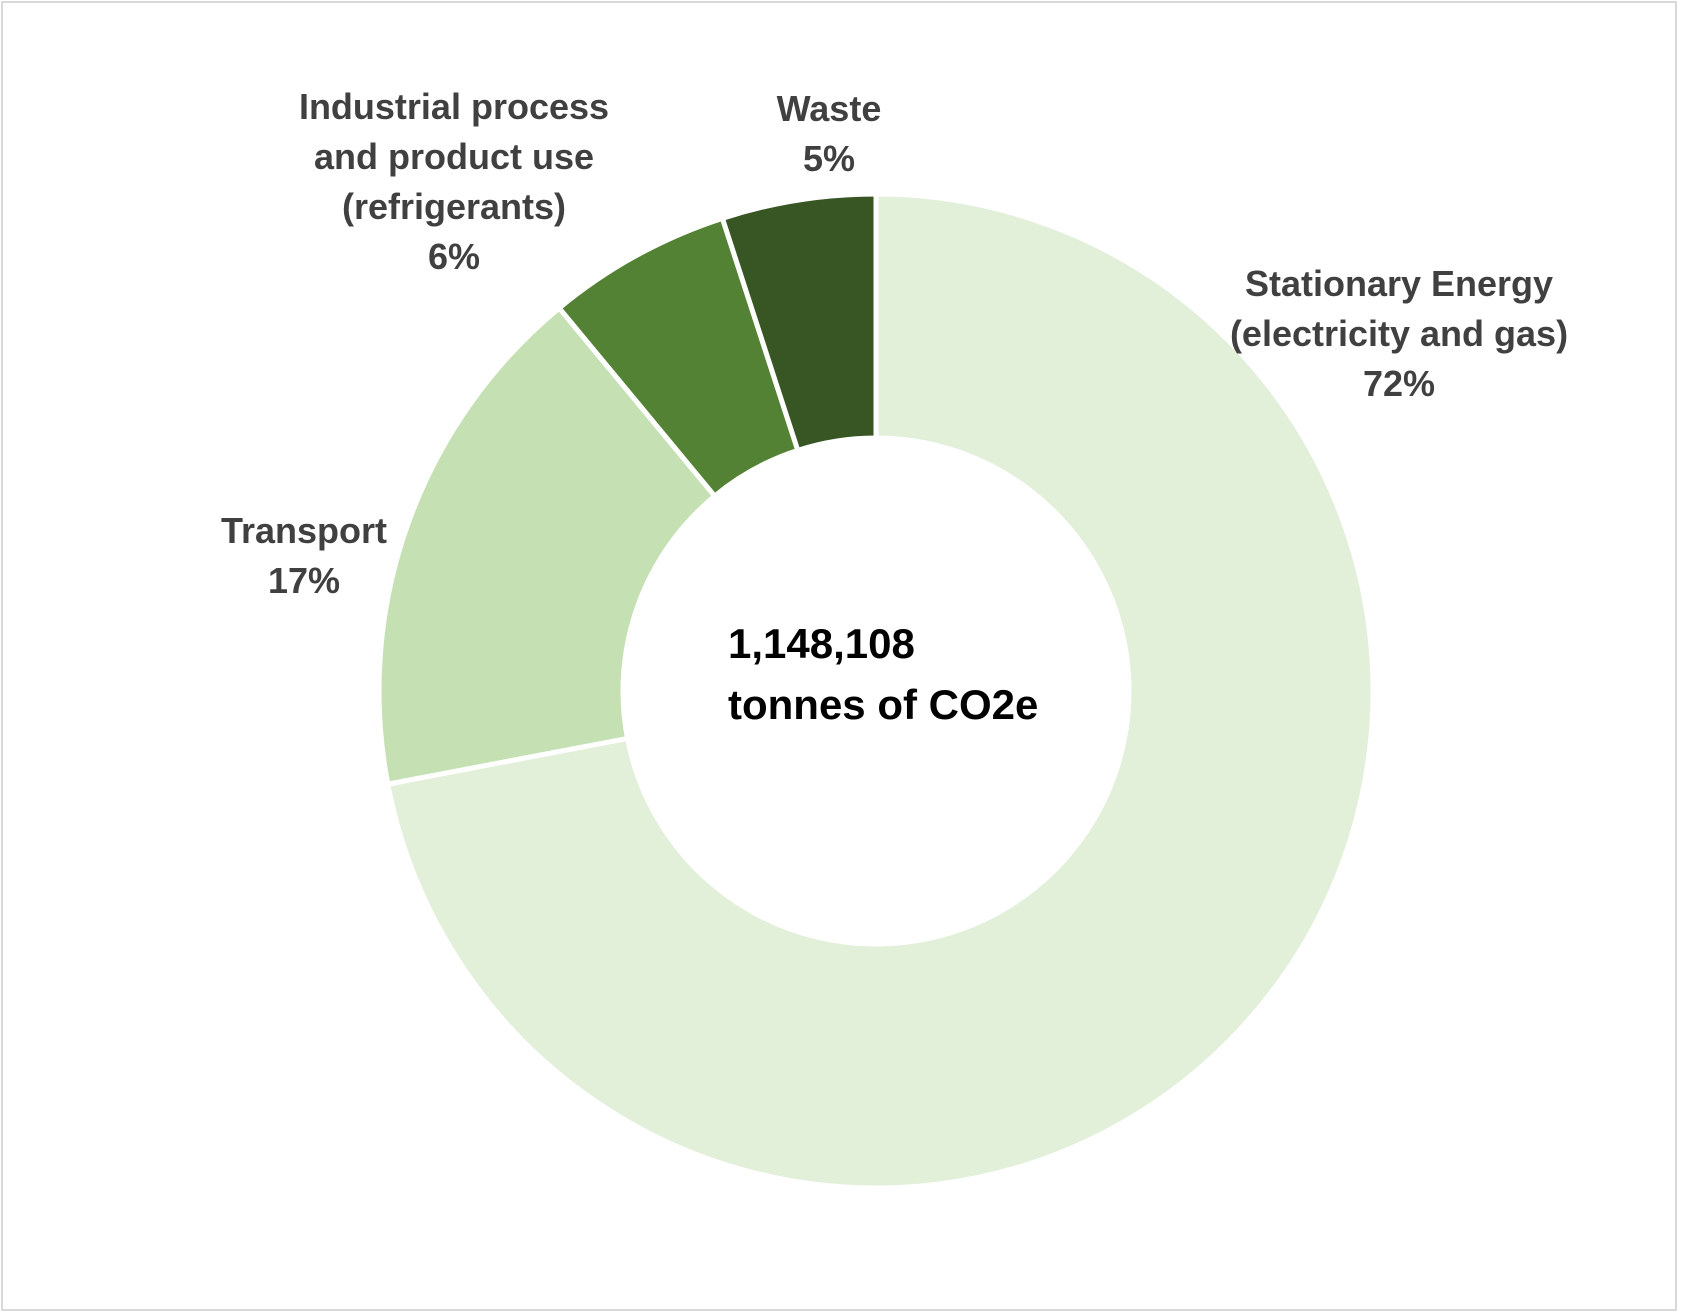 The width and height of the screenshot is (1682, 1316). Describe the element at coordinates (829, 158) in the screenshot. I see `slice-percent-label-3: 5%` at that location.